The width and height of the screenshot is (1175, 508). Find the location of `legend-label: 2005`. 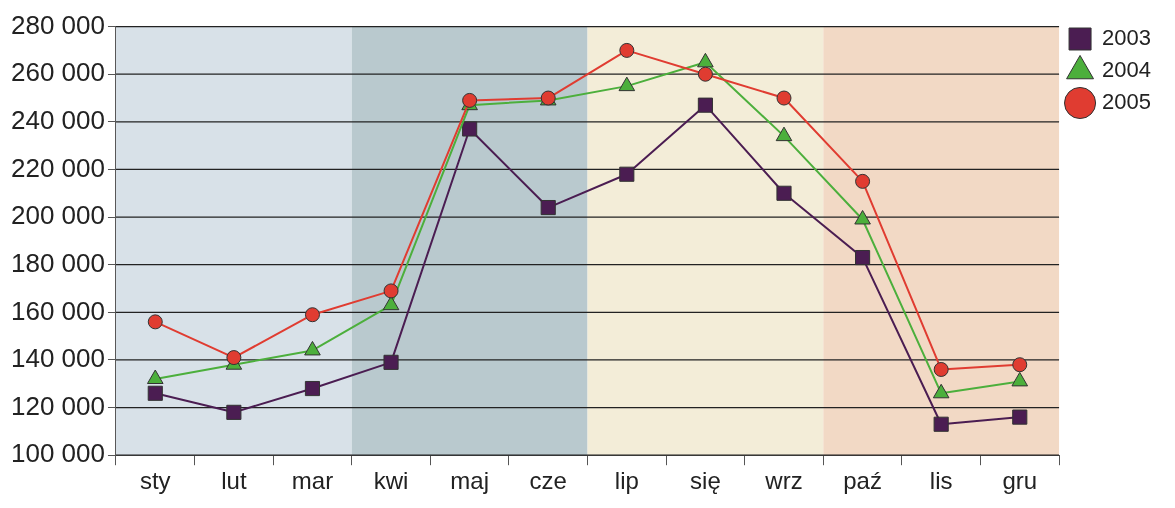

legend-label: 2005 is located at coordinates (1127, 102).